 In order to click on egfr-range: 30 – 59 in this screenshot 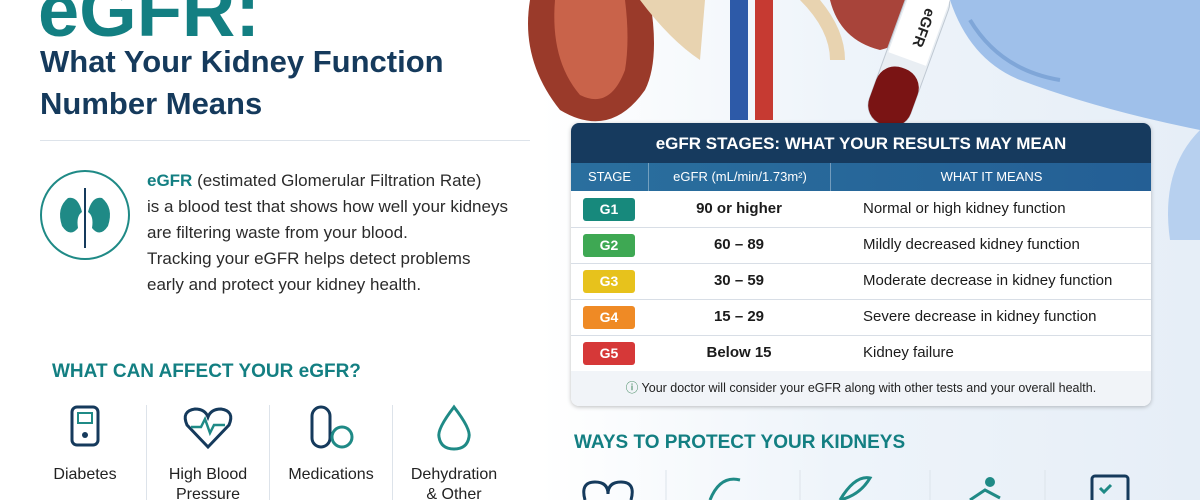, I will do `click(739, 280)`.